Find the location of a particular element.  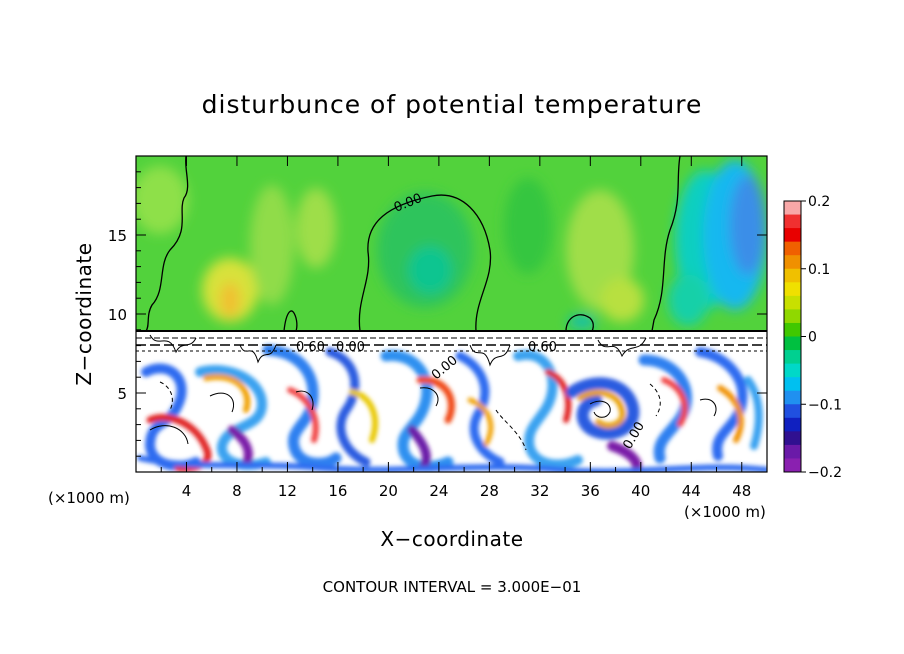

x-tick-label: 16 is located at coordinates (337, 491).